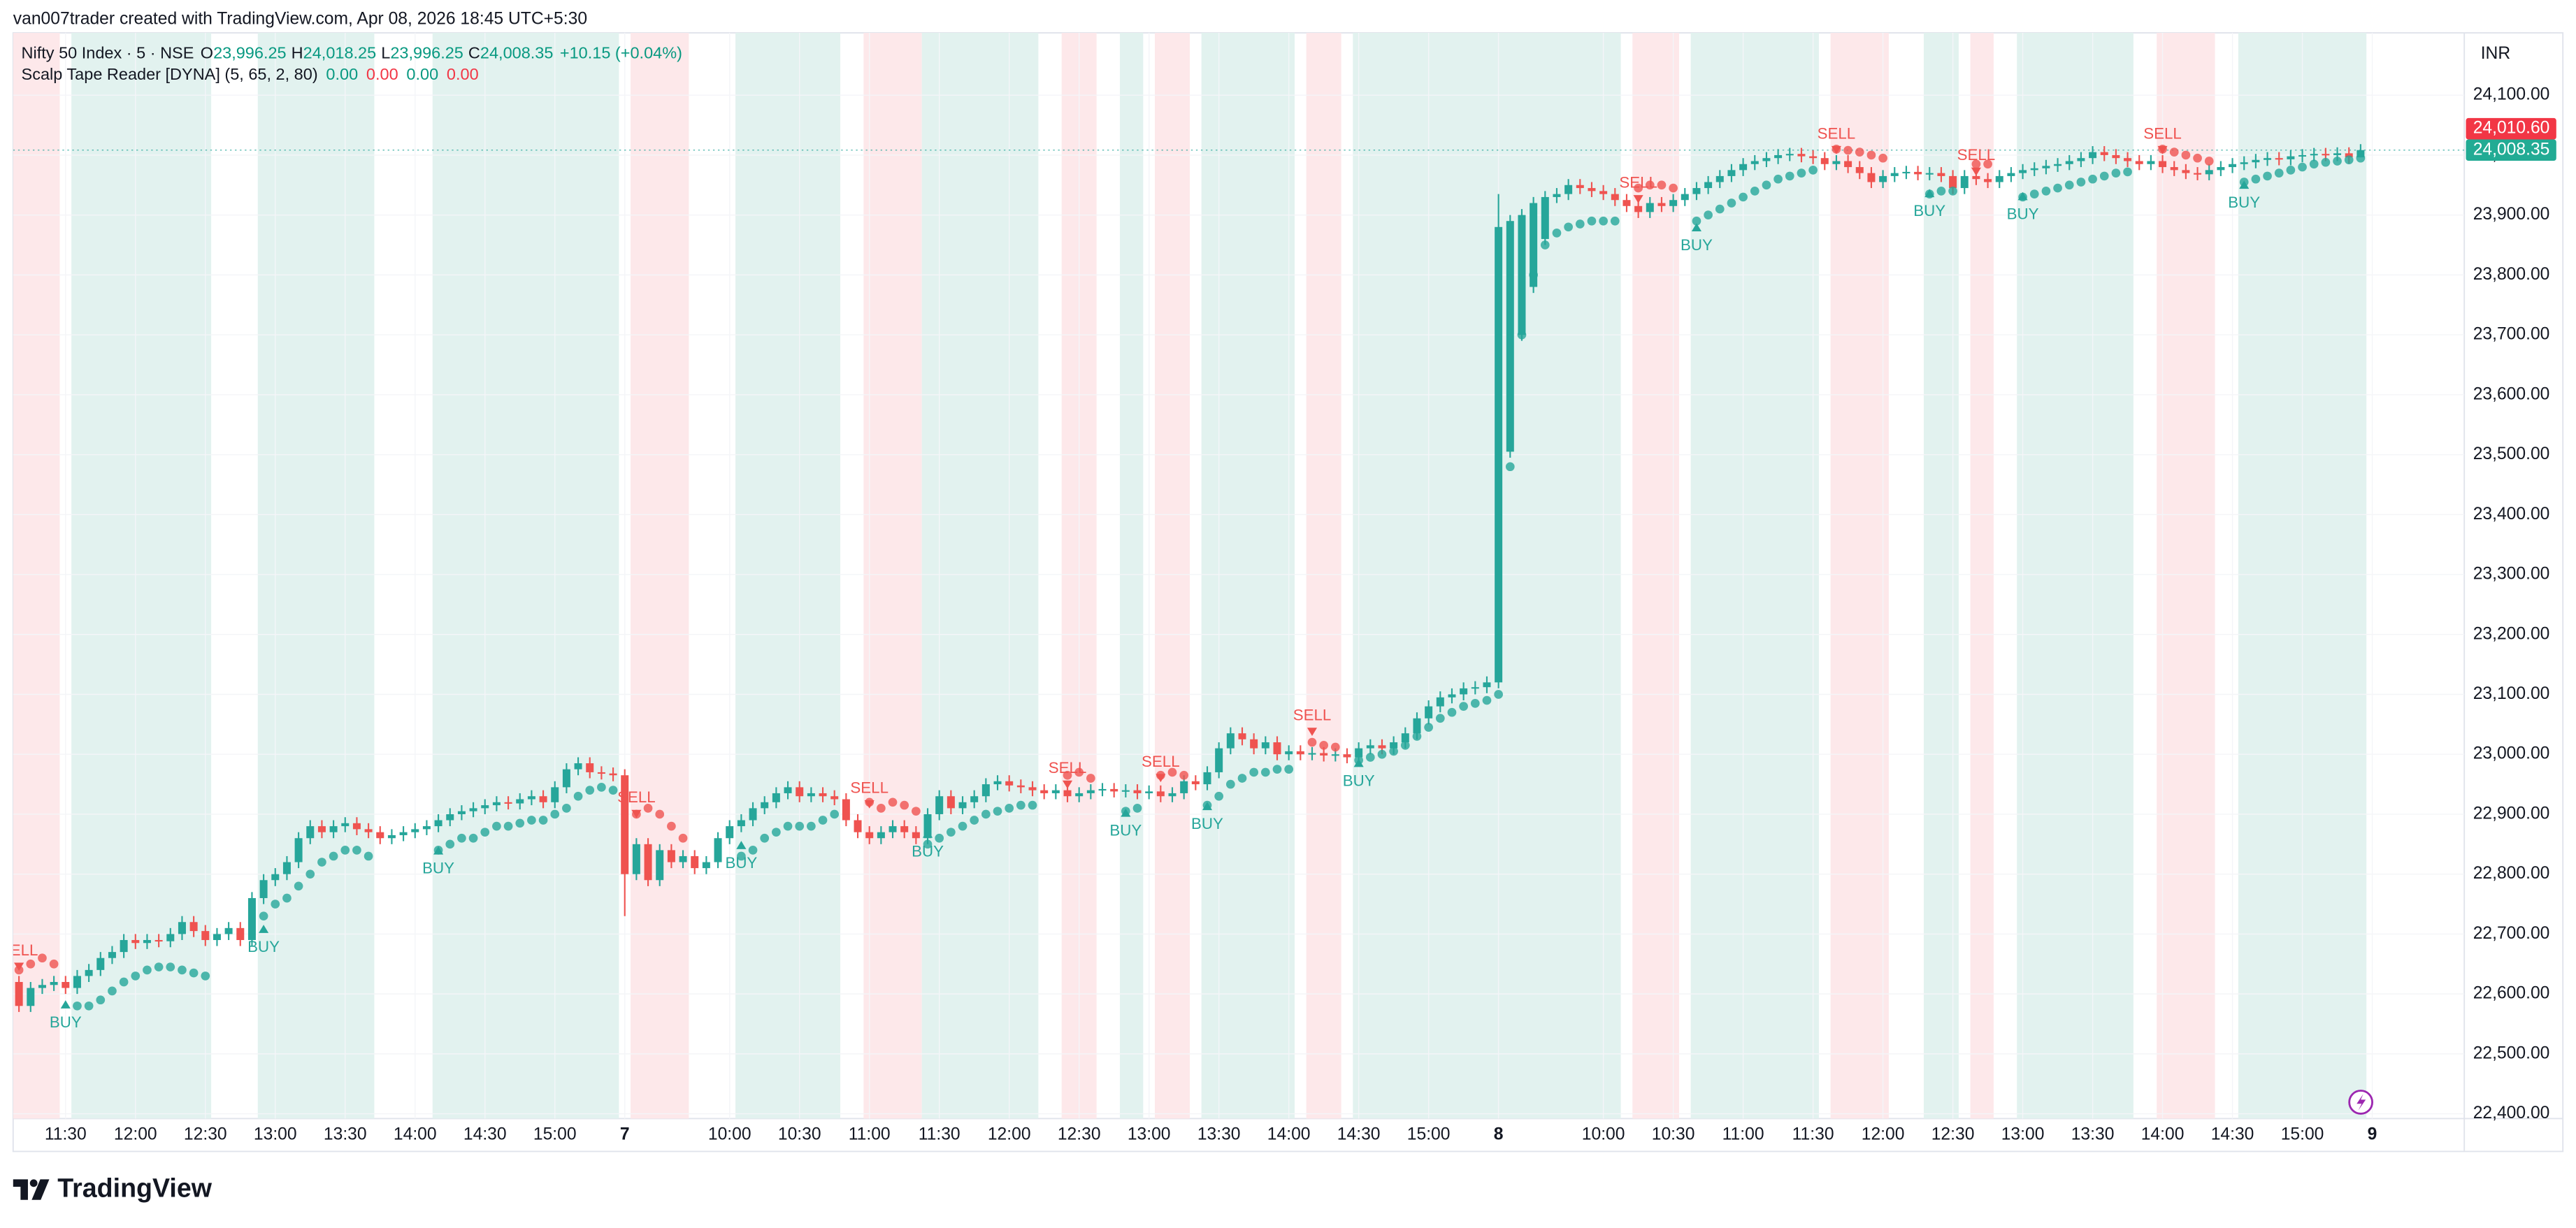 This screenshot has width=2576, height=1228. What do you see at coordinates (2232, 1134) in the screenshot?
I see `x-tick-label: 14:30` at bounding box center [2232, 1134].